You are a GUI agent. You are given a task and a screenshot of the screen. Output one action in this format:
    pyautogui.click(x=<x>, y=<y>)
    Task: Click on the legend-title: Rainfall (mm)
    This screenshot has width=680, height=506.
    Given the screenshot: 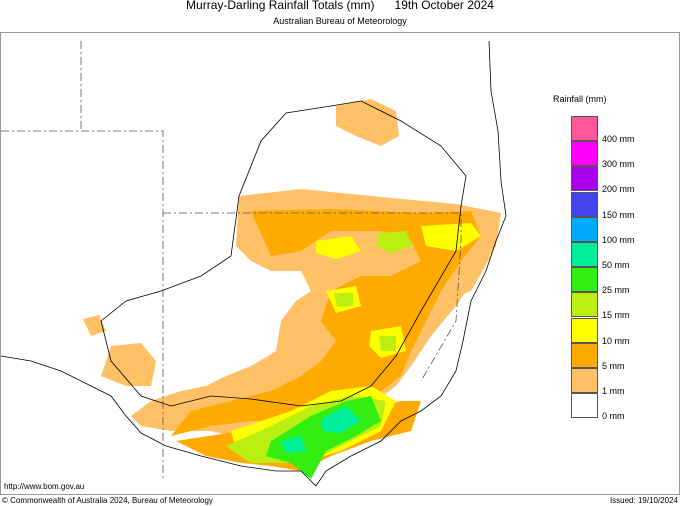 What is the action you would take?
    pyautogui.click(x=580, y=99)
    